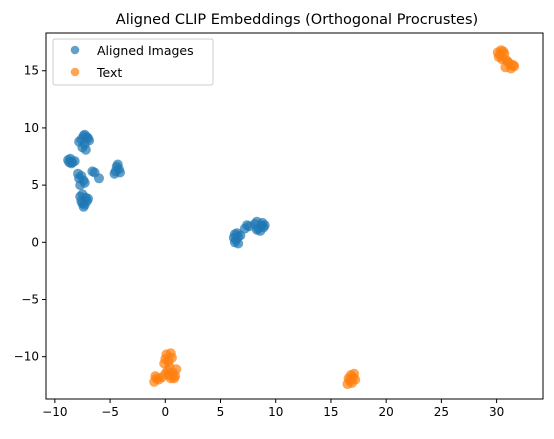 The height and width of the screenshot is (439, 554). What do you see at coordinates (75, 50) in the screenshot?
I see `legend-marker-aligned-images` at bounding box center [75, 50].